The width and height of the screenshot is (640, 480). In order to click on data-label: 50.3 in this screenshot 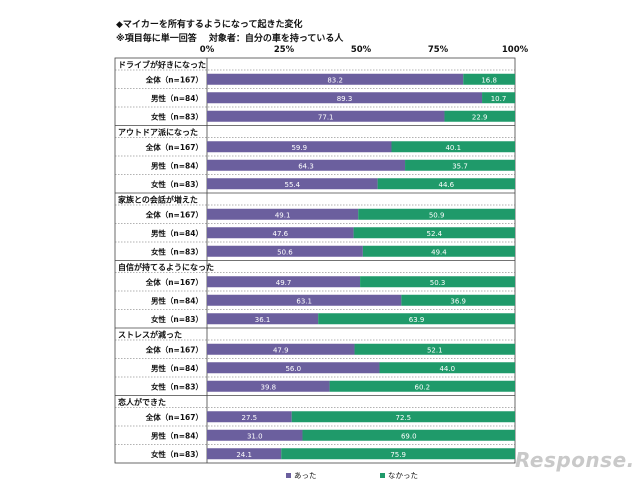, I will do `click(438, 283)`.